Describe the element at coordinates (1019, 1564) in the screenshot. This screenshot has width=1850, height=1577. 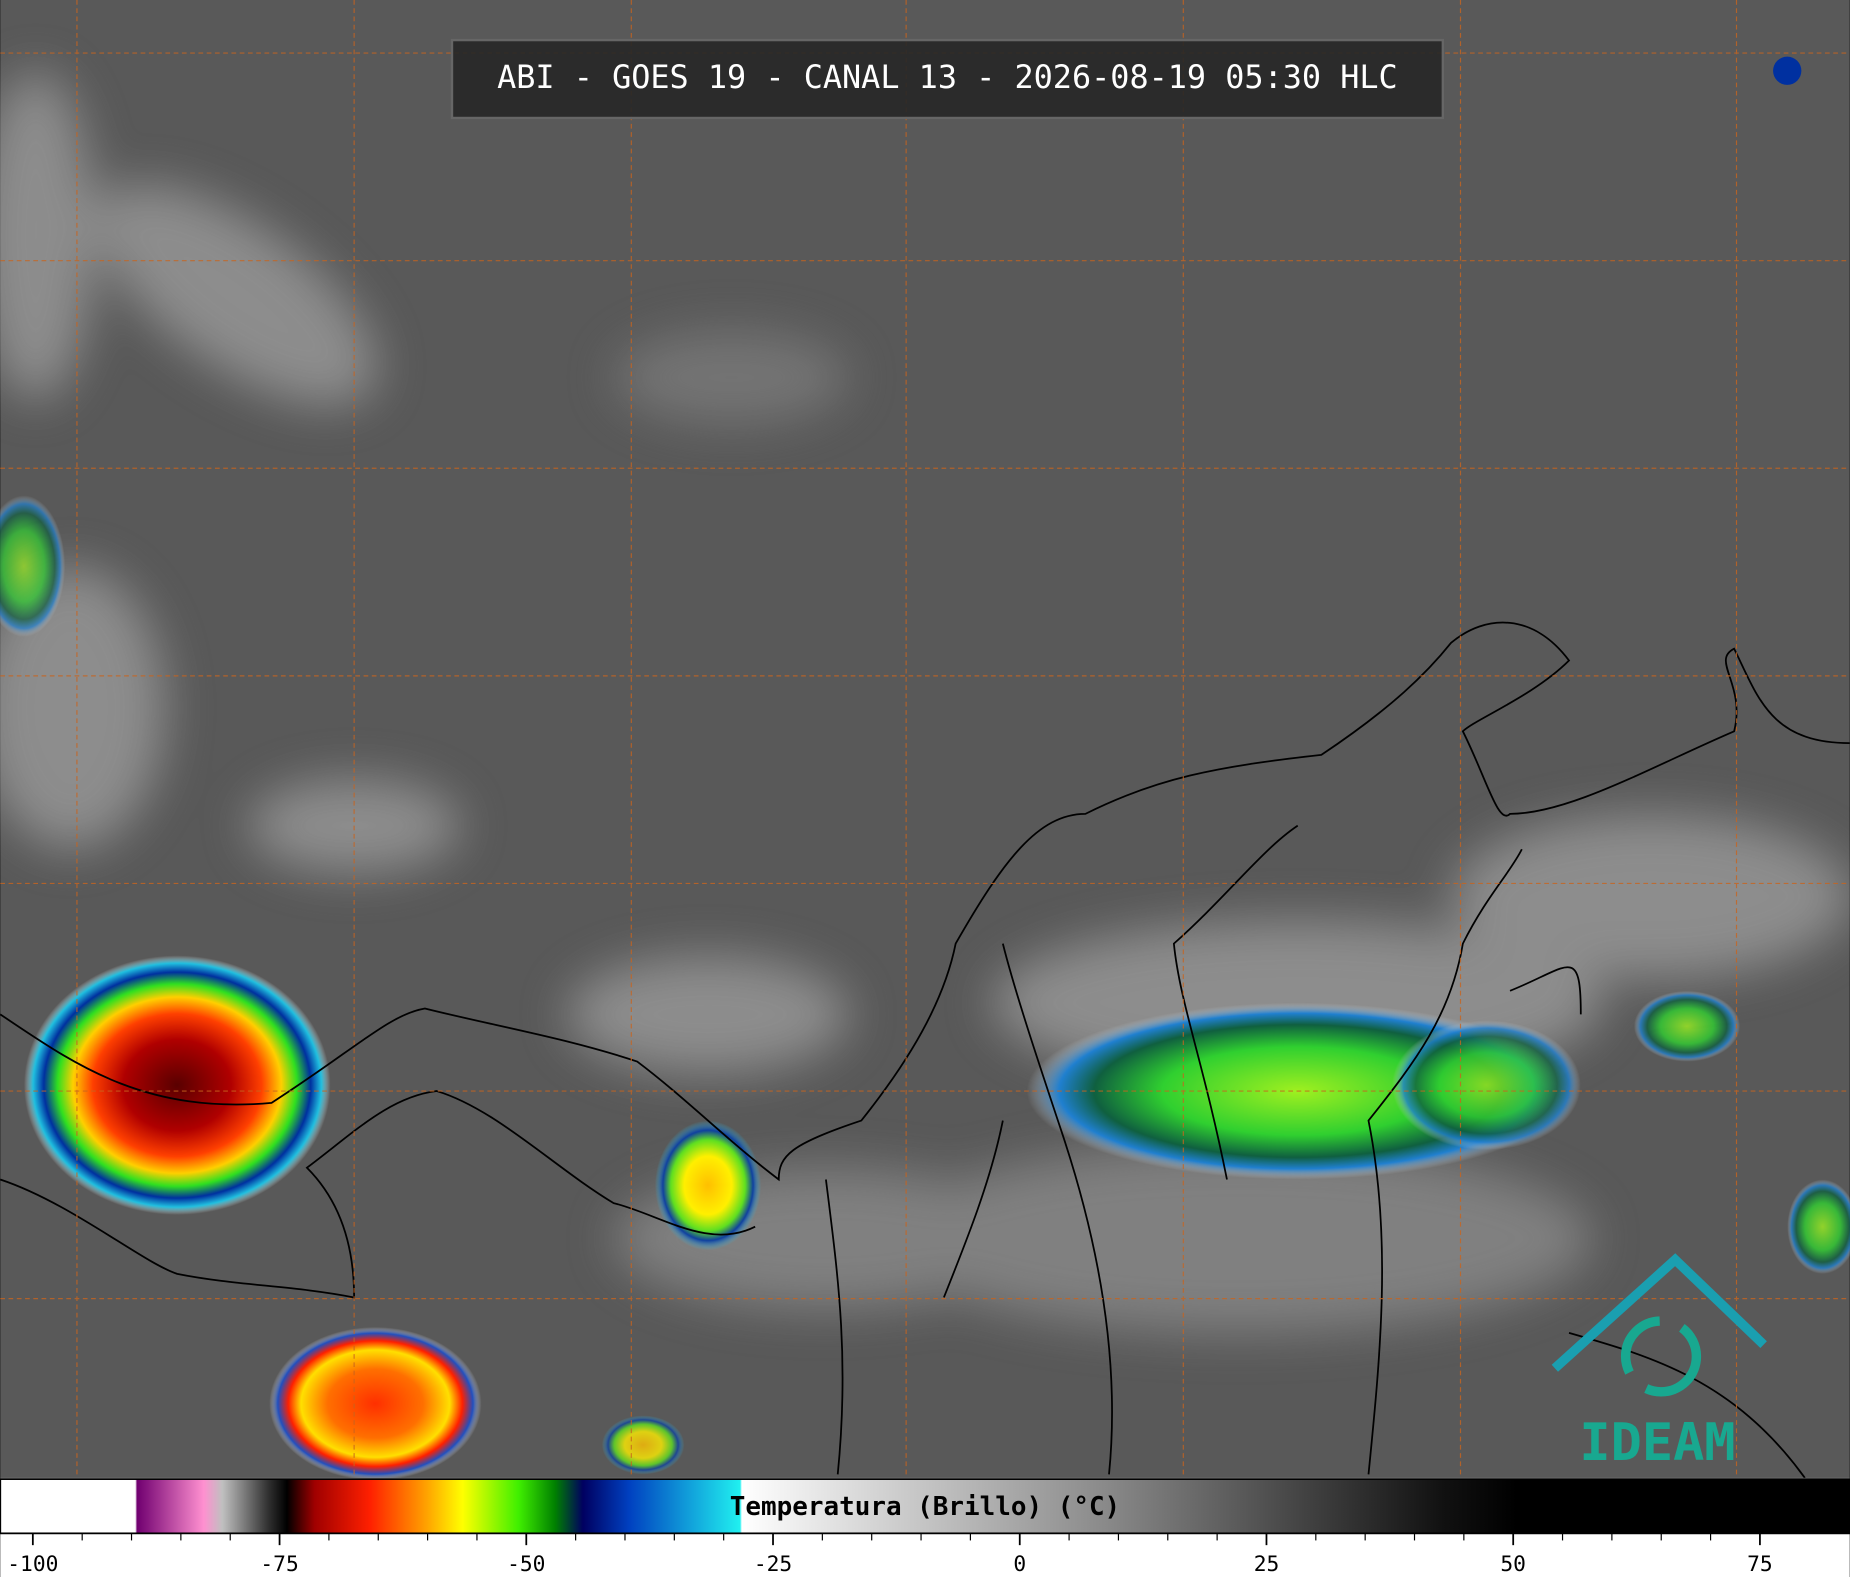
I see `tick-label: 0` at that location.